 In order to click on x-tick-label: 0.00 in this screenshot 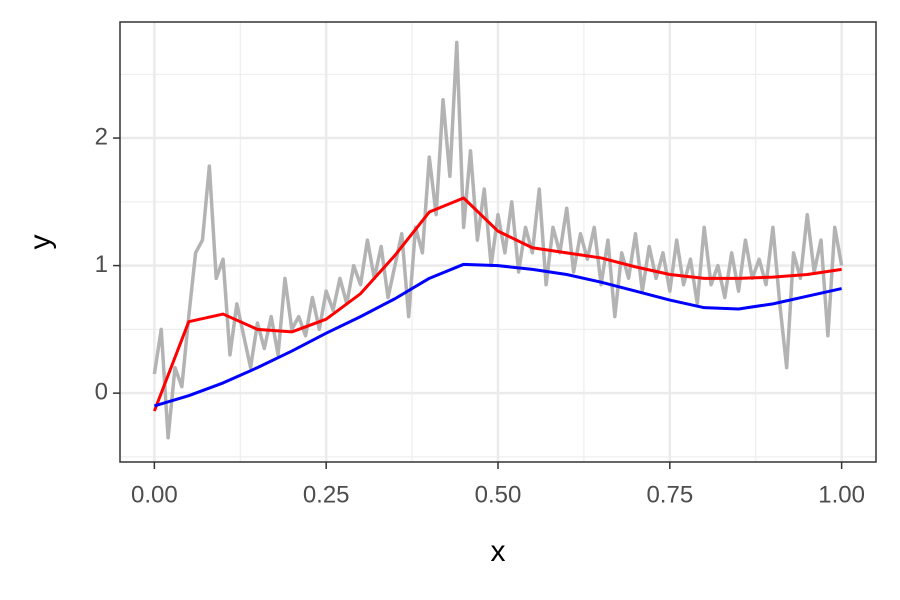, I will do `click(154, 494)`.